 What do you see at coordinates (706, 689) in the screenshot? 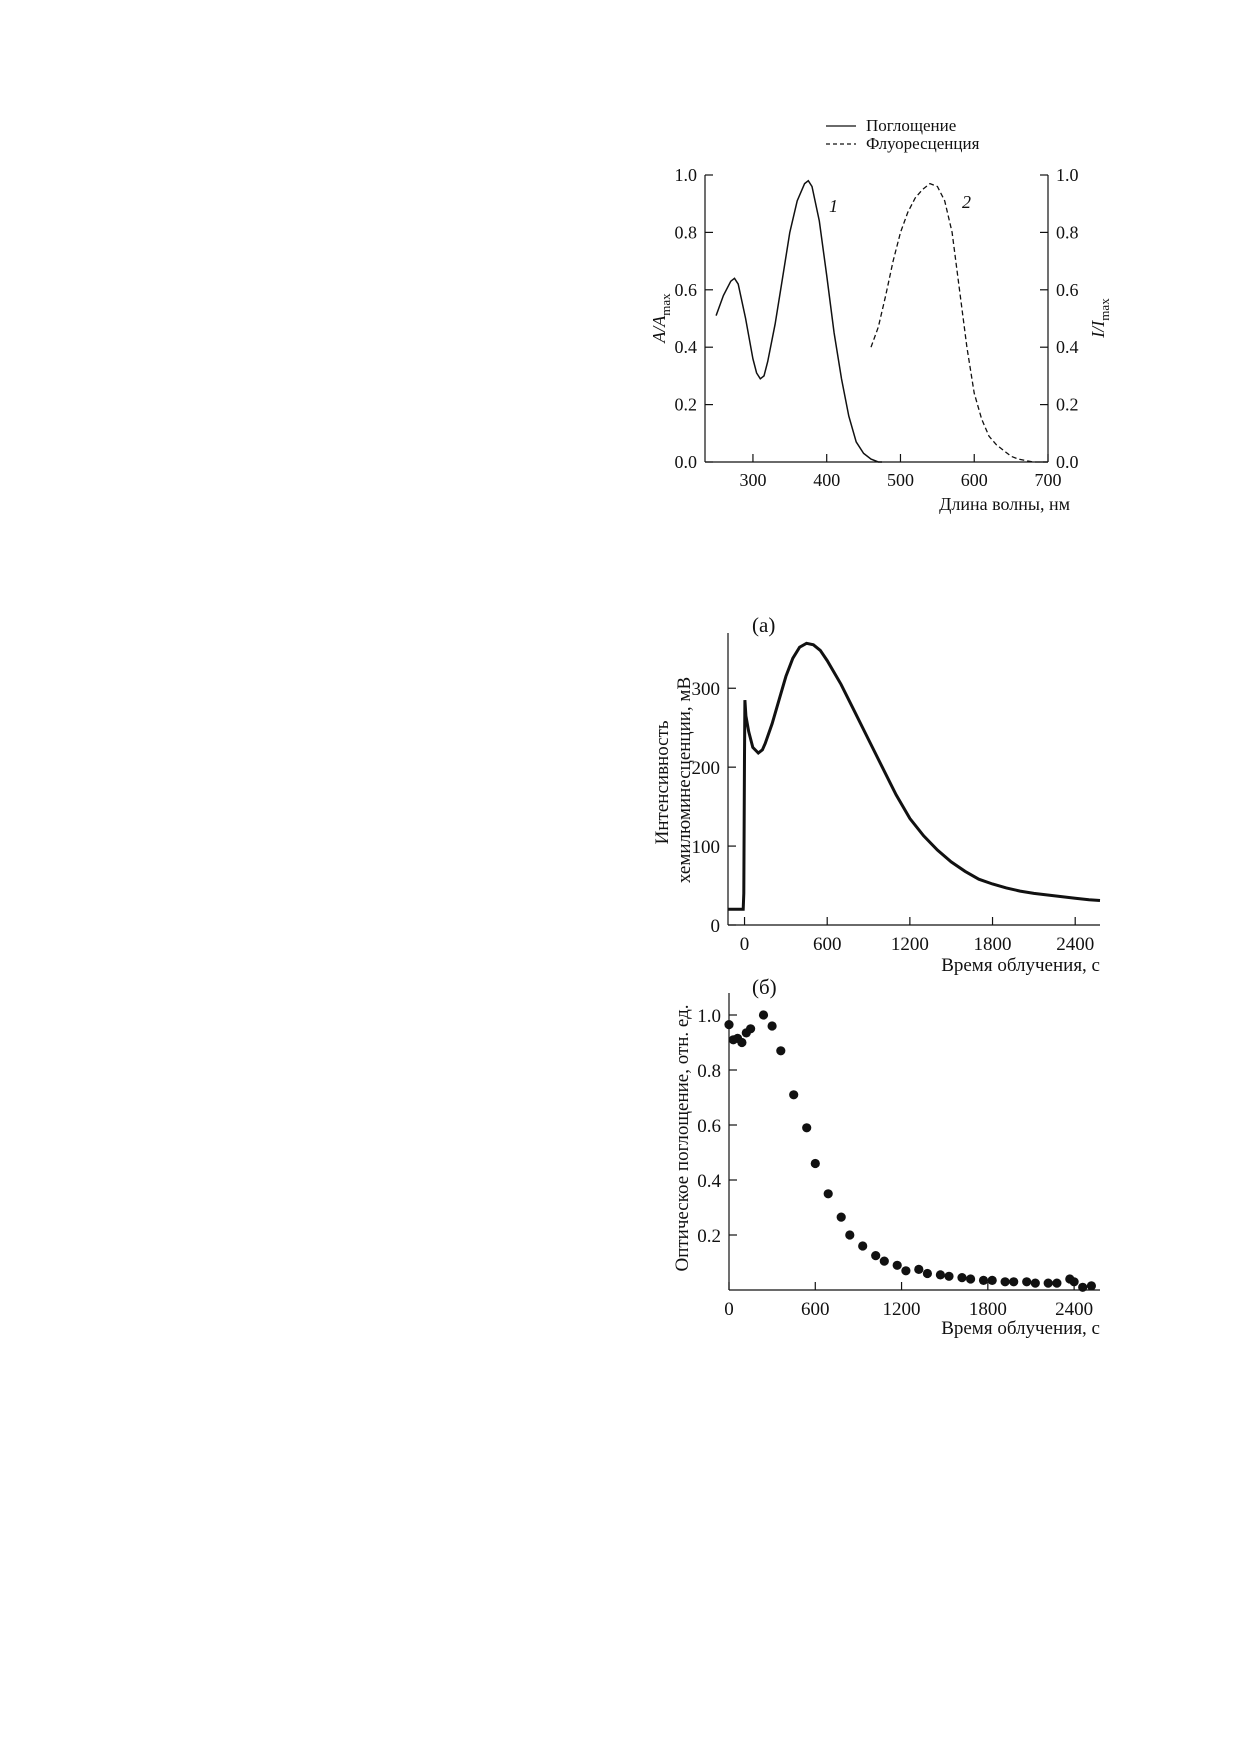
I see `y-tick-label: 300` at bounding box center [706, 689].